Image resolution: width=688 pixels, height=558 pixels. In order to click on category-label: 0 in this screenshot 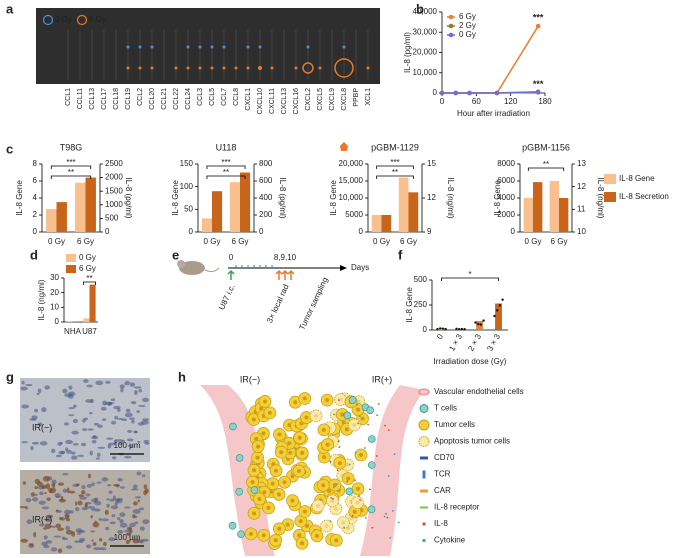, I will do `click(440, 336)`.